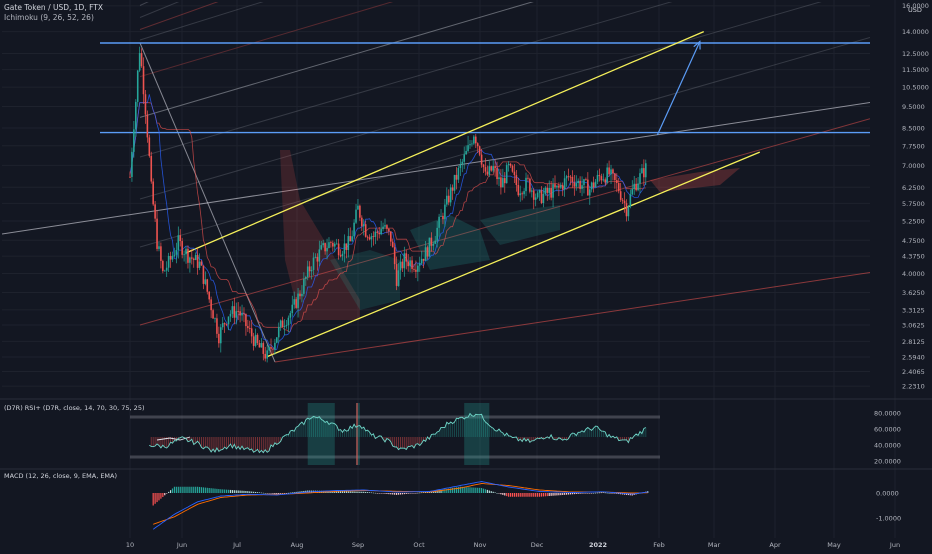  What do you see at coordinates (400, 504) in the screenshot?
I see `macd-signal-line` at bounding box center [400, 504].